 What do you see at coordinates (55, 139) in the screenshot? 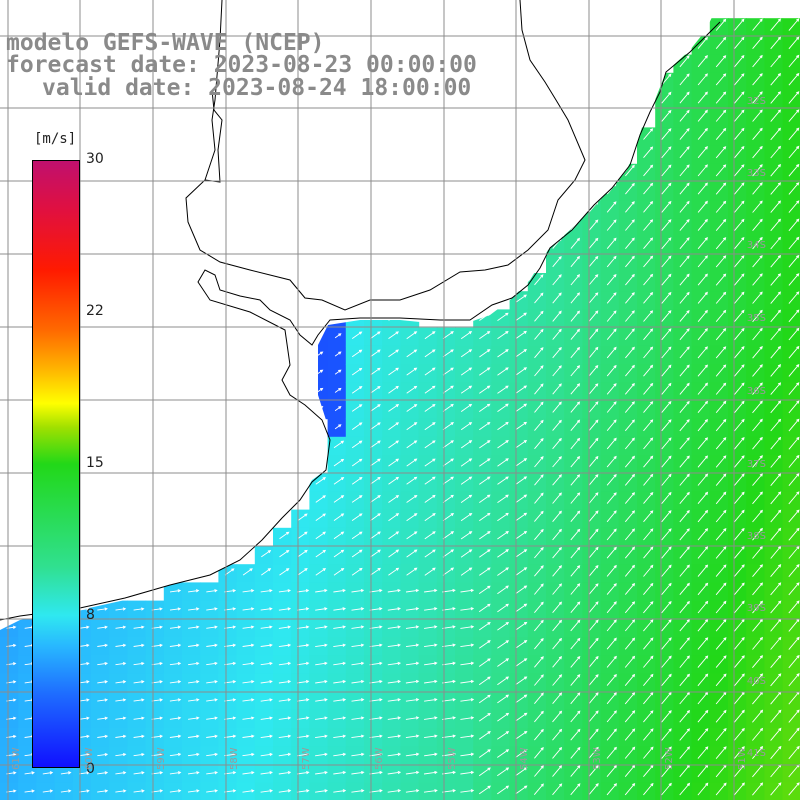
I see `colorbar-unit: [m/s]` at bounding box center [55, 139].